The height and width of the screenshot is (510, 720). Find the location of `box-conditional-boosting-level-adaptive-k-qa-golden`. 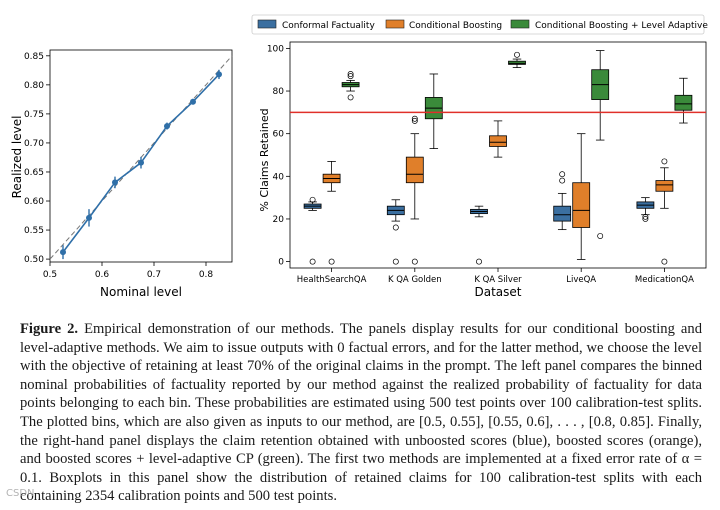

box-conditional-boosting-level-adaptive-k-qa-golden is located at coordinates (433, 111).